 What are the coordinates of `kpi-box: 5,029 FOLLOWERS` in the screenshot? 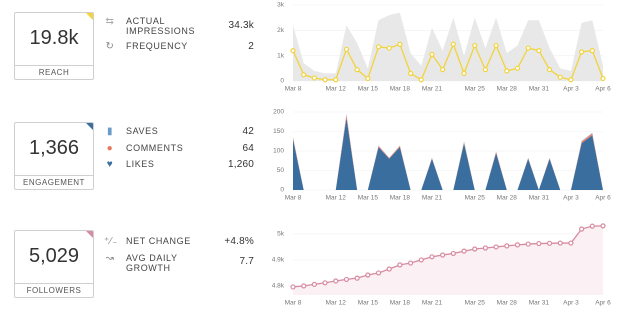 It's located at (54, 264).